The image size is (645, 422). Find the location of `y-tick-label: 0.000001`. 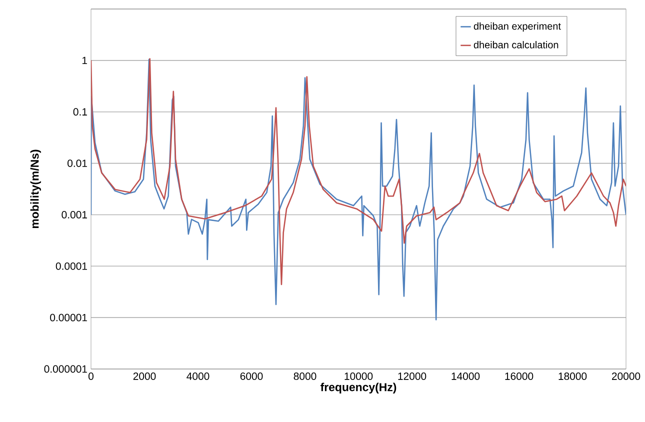

y-tick-label: 0.000001 is located at coordinates (65, 369).